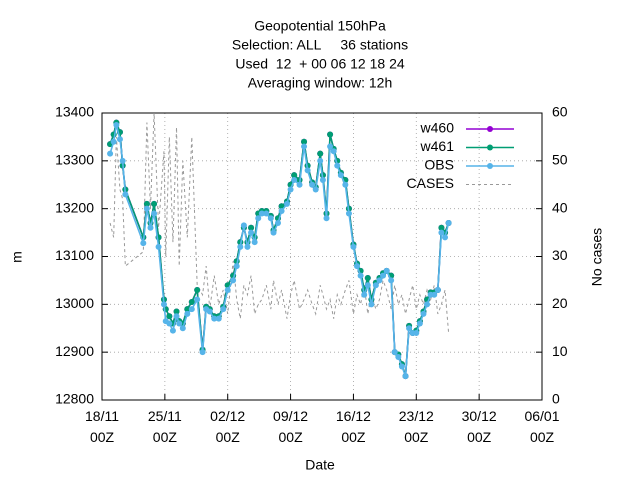 This screenshot has height=480, width=640. I want to click on chart-subtitle: Used 12 + 00 06 12 18 24, so click(320, 64).